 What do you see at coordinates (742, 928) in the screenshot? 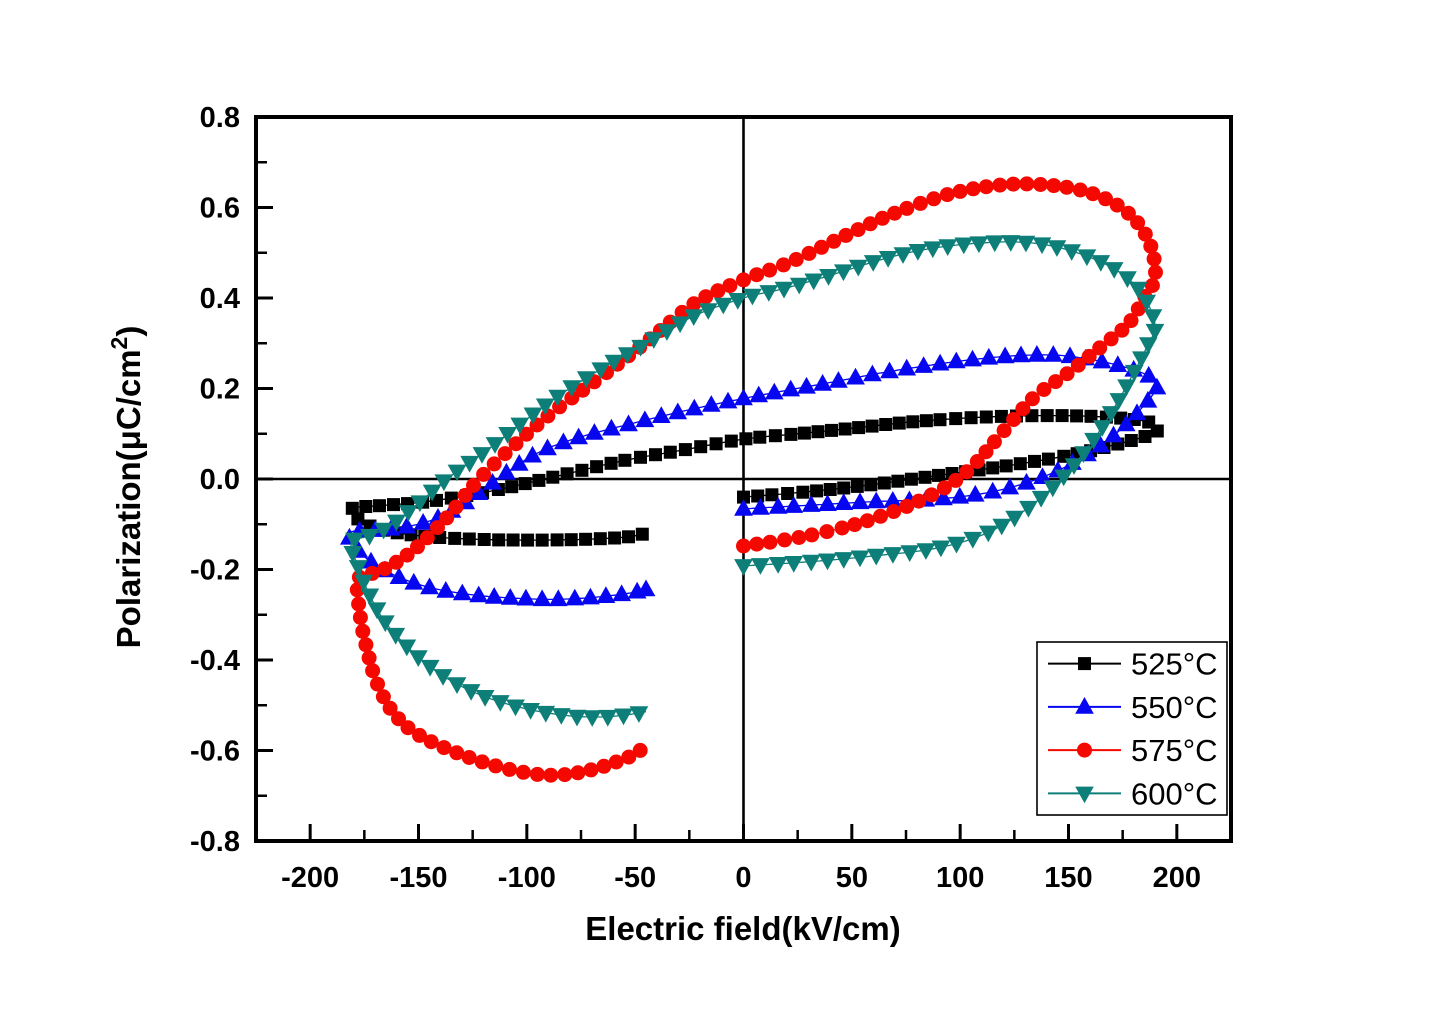
I see `x-axis-title: Electric field(kV/cm)` at bounding box center [742, 928].